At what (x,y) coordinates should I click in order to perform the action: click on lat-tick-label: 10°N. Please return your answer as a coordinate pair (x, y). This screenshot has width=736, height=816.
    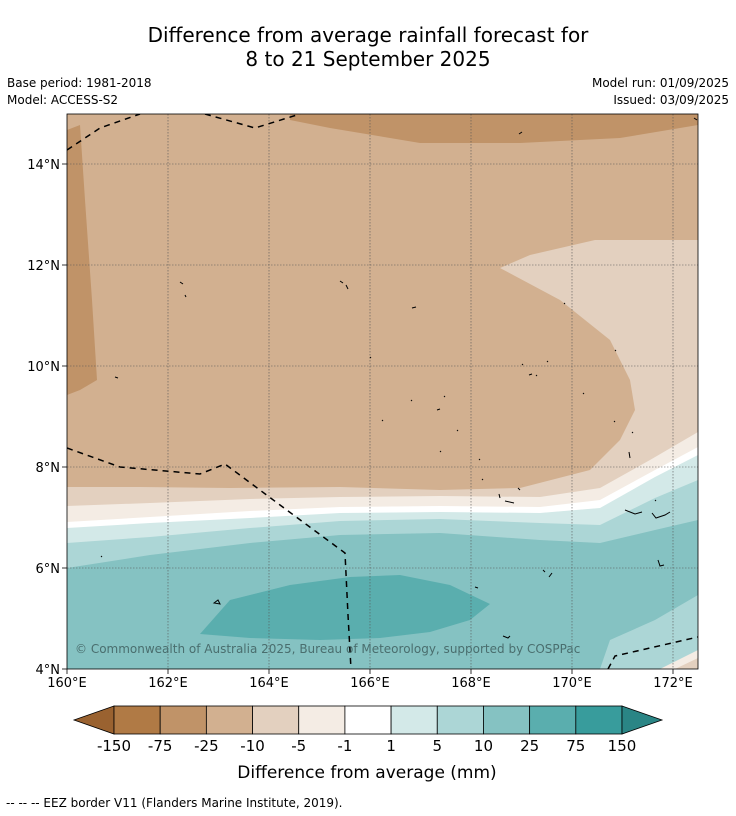
    Looking at the image, I should click on (43, 367).